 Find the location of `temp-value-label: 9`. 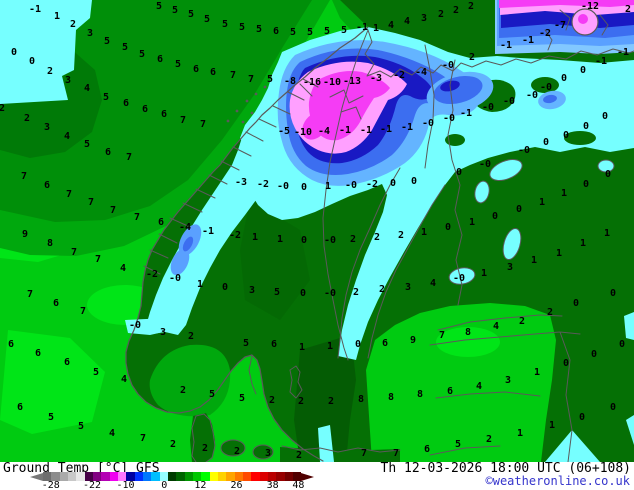

temp-value-label: 9 is located at coordinates (413, 340).